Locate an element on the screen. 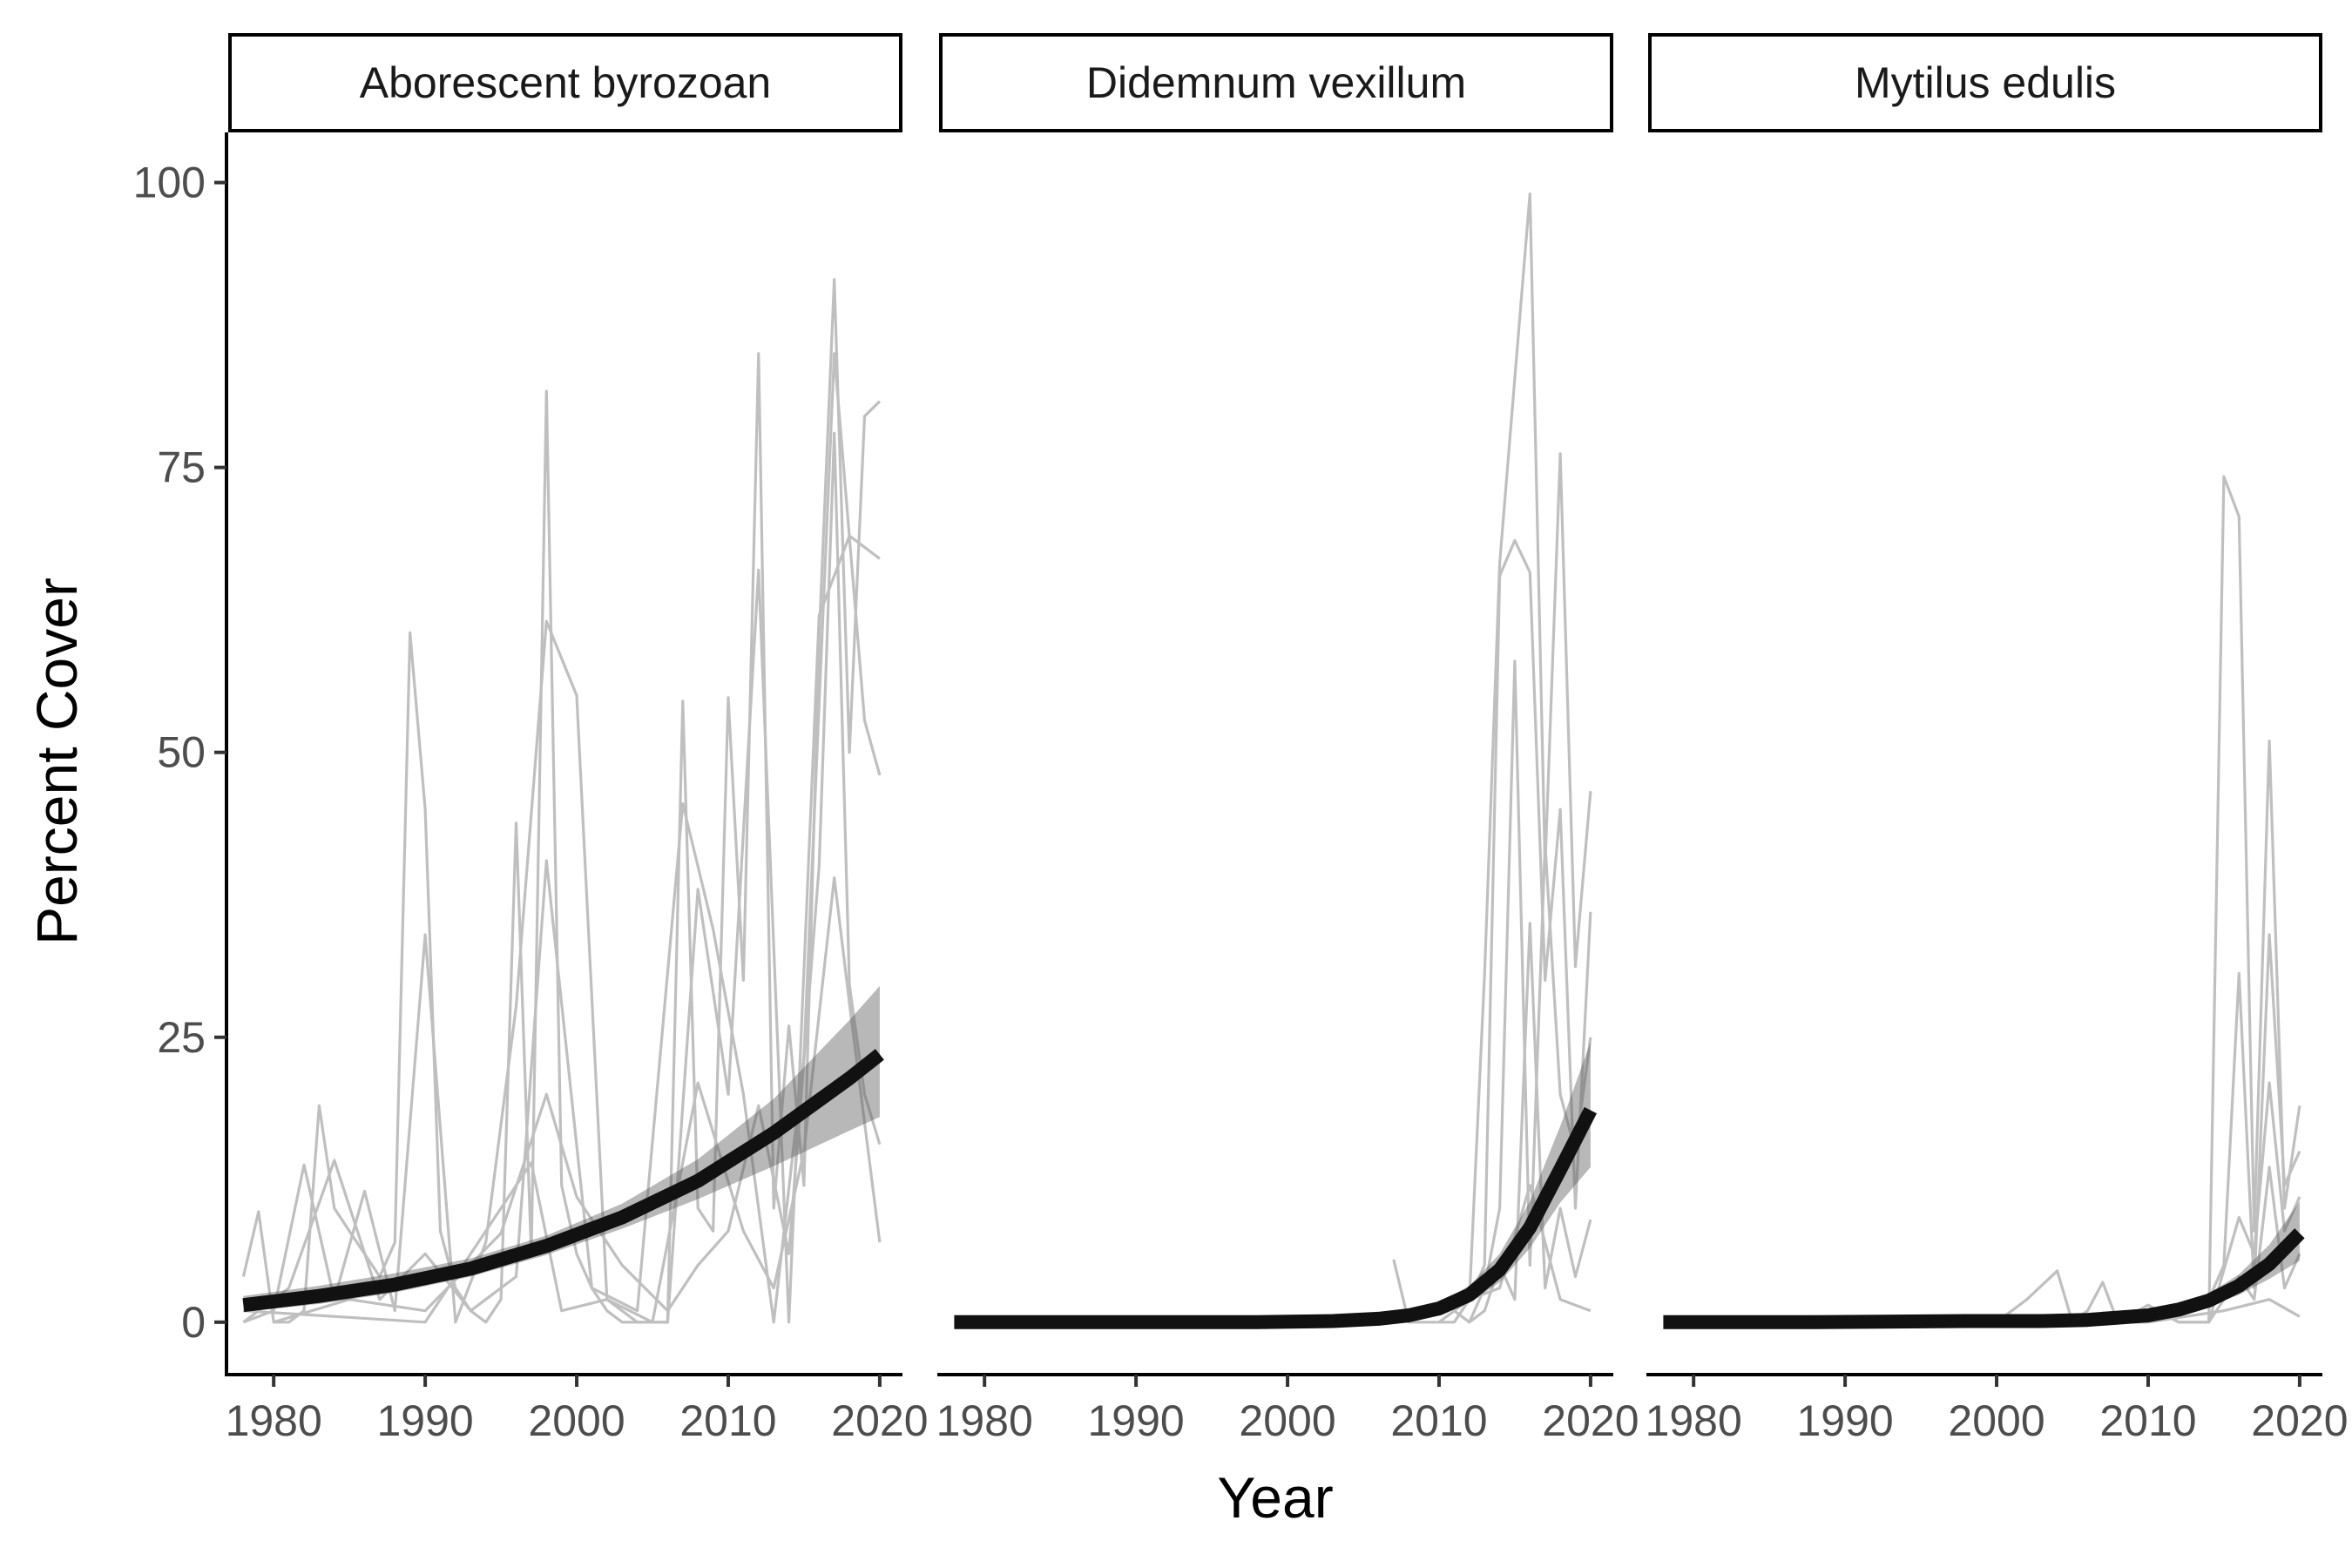  y-tick-label: 0 is located at coordinates (193, 1322).